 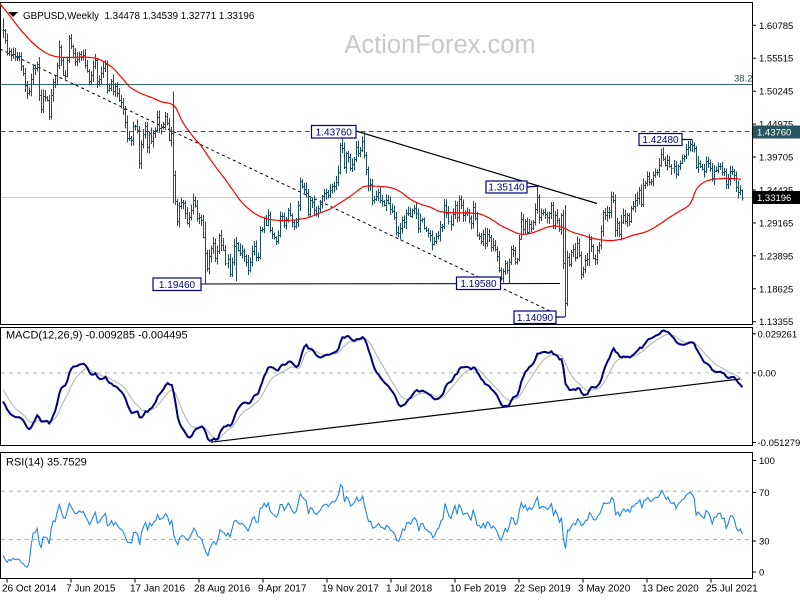 I want to click on svg-text: 70, so click(x=764, y=493).